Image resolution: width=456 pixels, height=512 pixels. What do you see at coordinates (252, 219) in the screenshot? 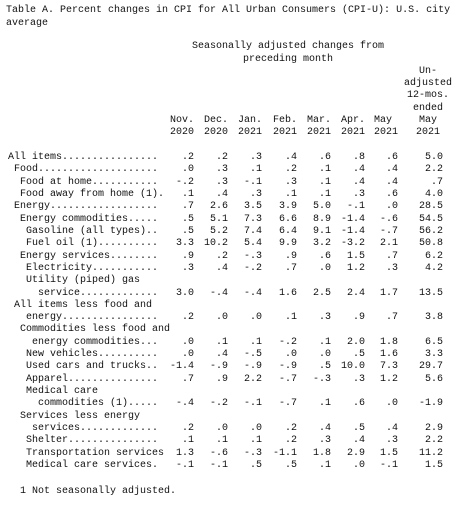
I see `cell-value: 7.3` at bounding box center [252, 219].